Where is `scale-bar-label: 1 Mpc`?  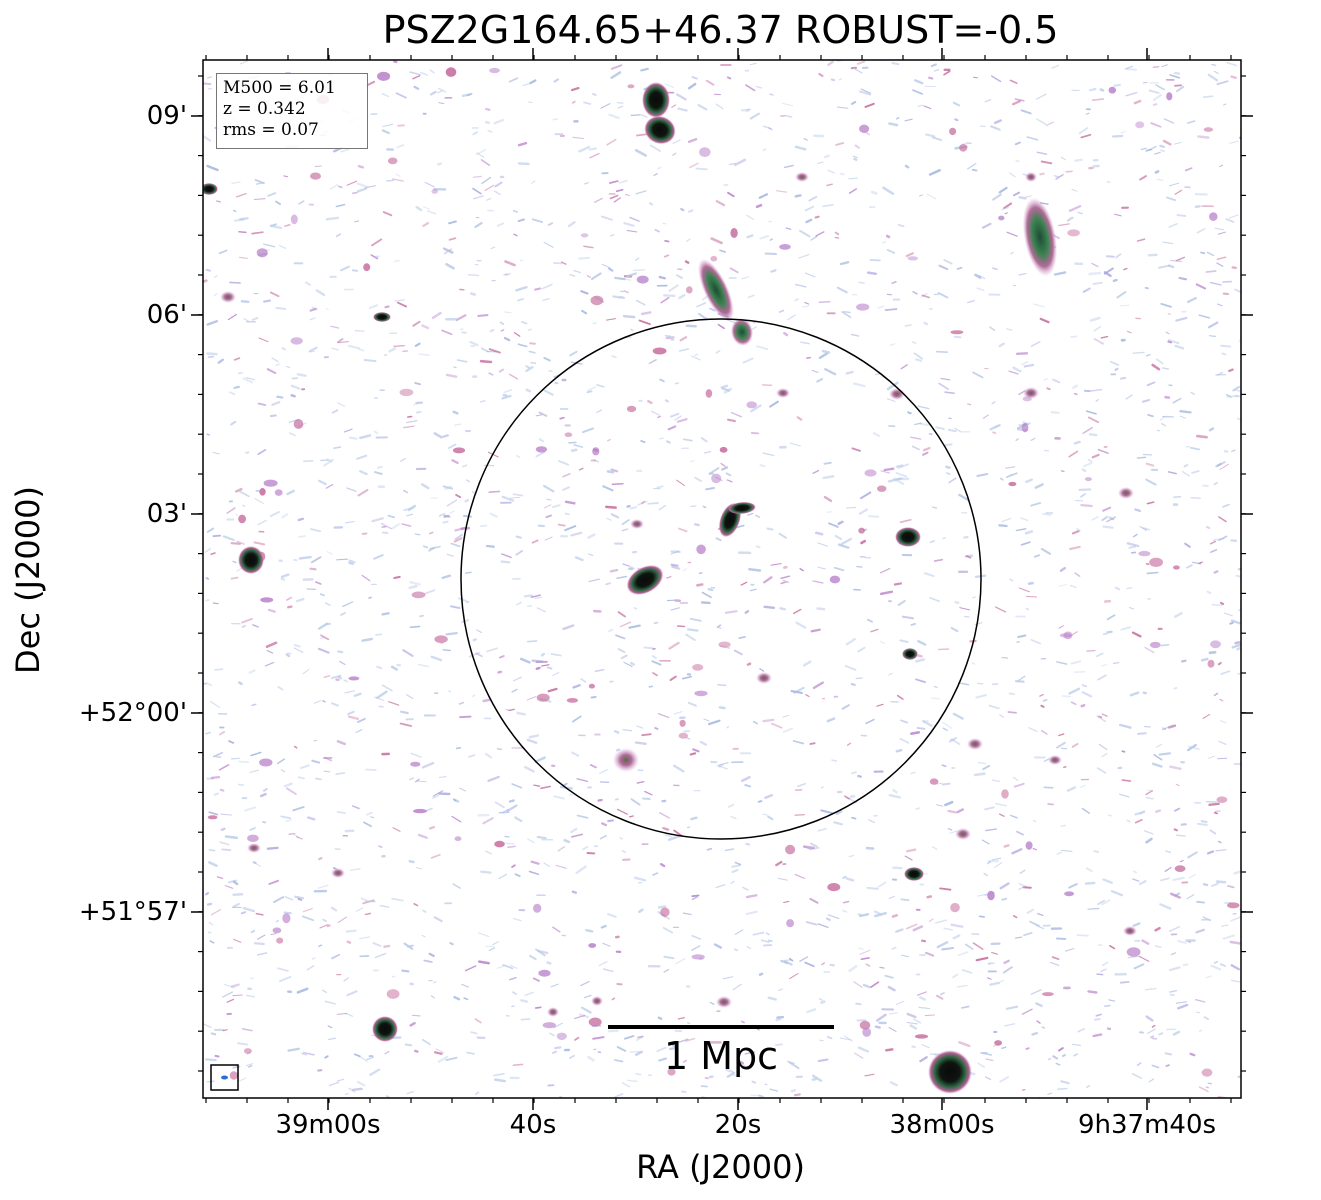
scale-bar-label: 1 Mpc is located at coordinates (721, 1056).